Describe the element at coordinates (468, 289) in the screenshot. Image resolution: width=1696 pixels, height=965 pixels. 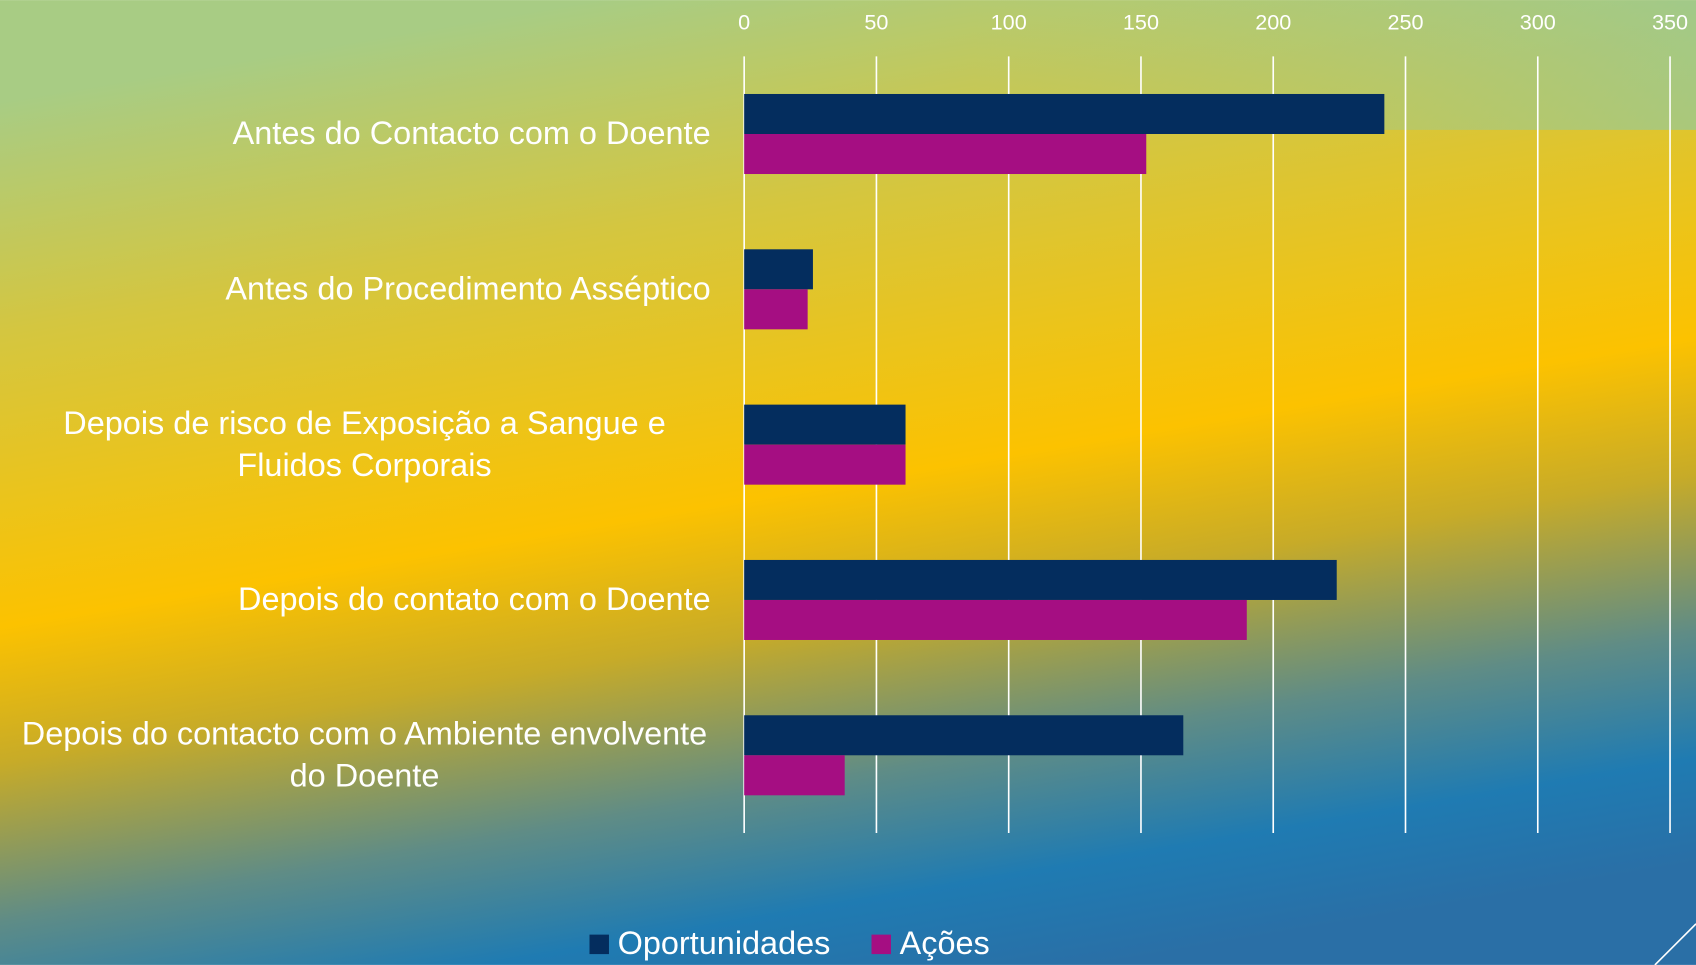
I see `y-tick-label: Antes do Procedimento Asséptico` at that location.